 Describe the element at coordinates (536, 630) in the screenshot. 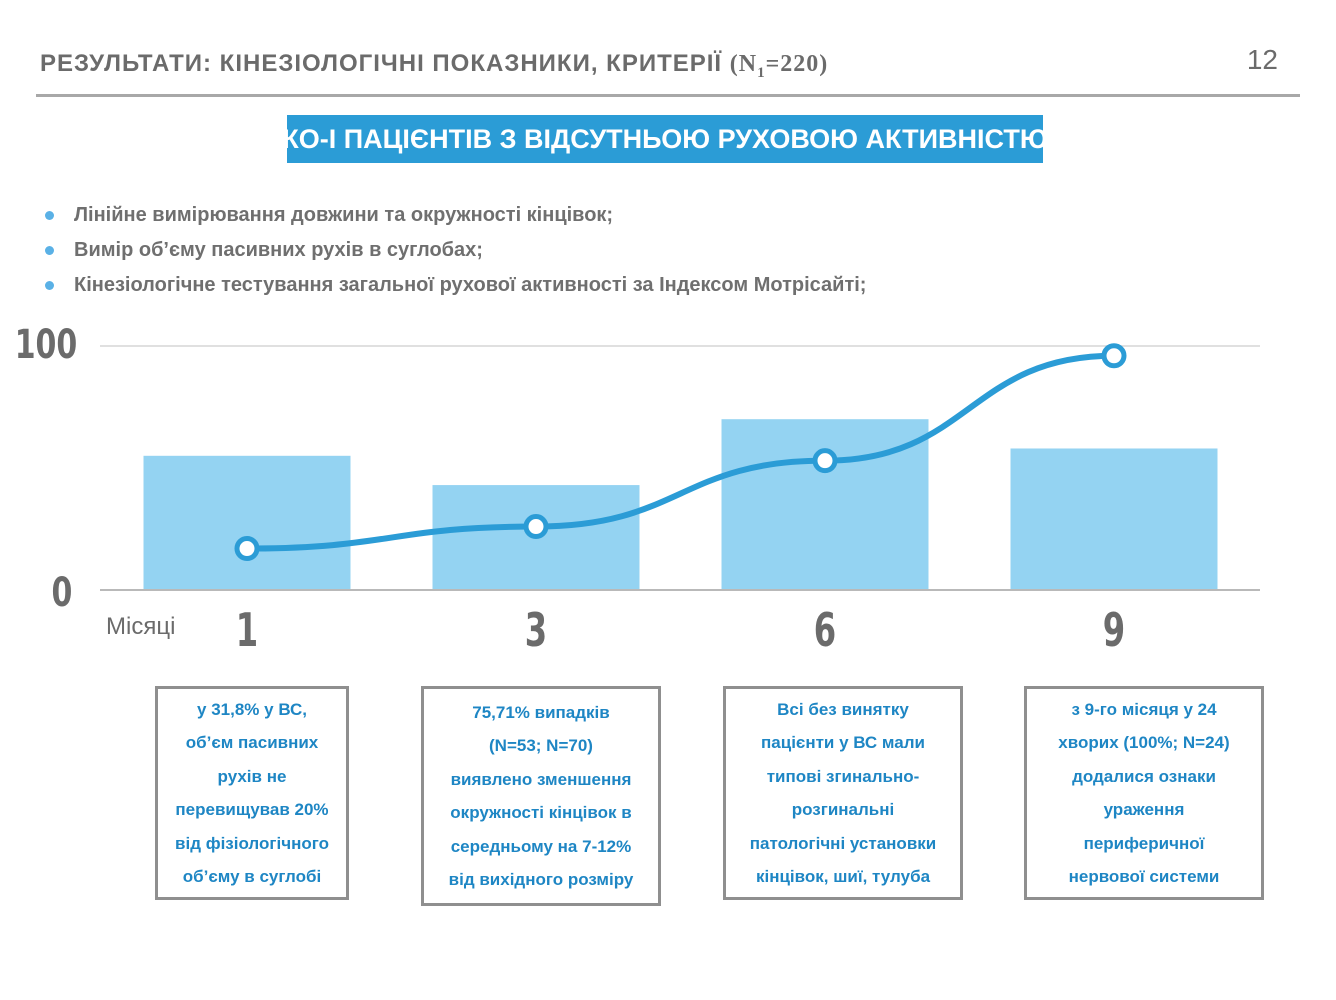

I see `x-tick-label-3: 3` at that location.